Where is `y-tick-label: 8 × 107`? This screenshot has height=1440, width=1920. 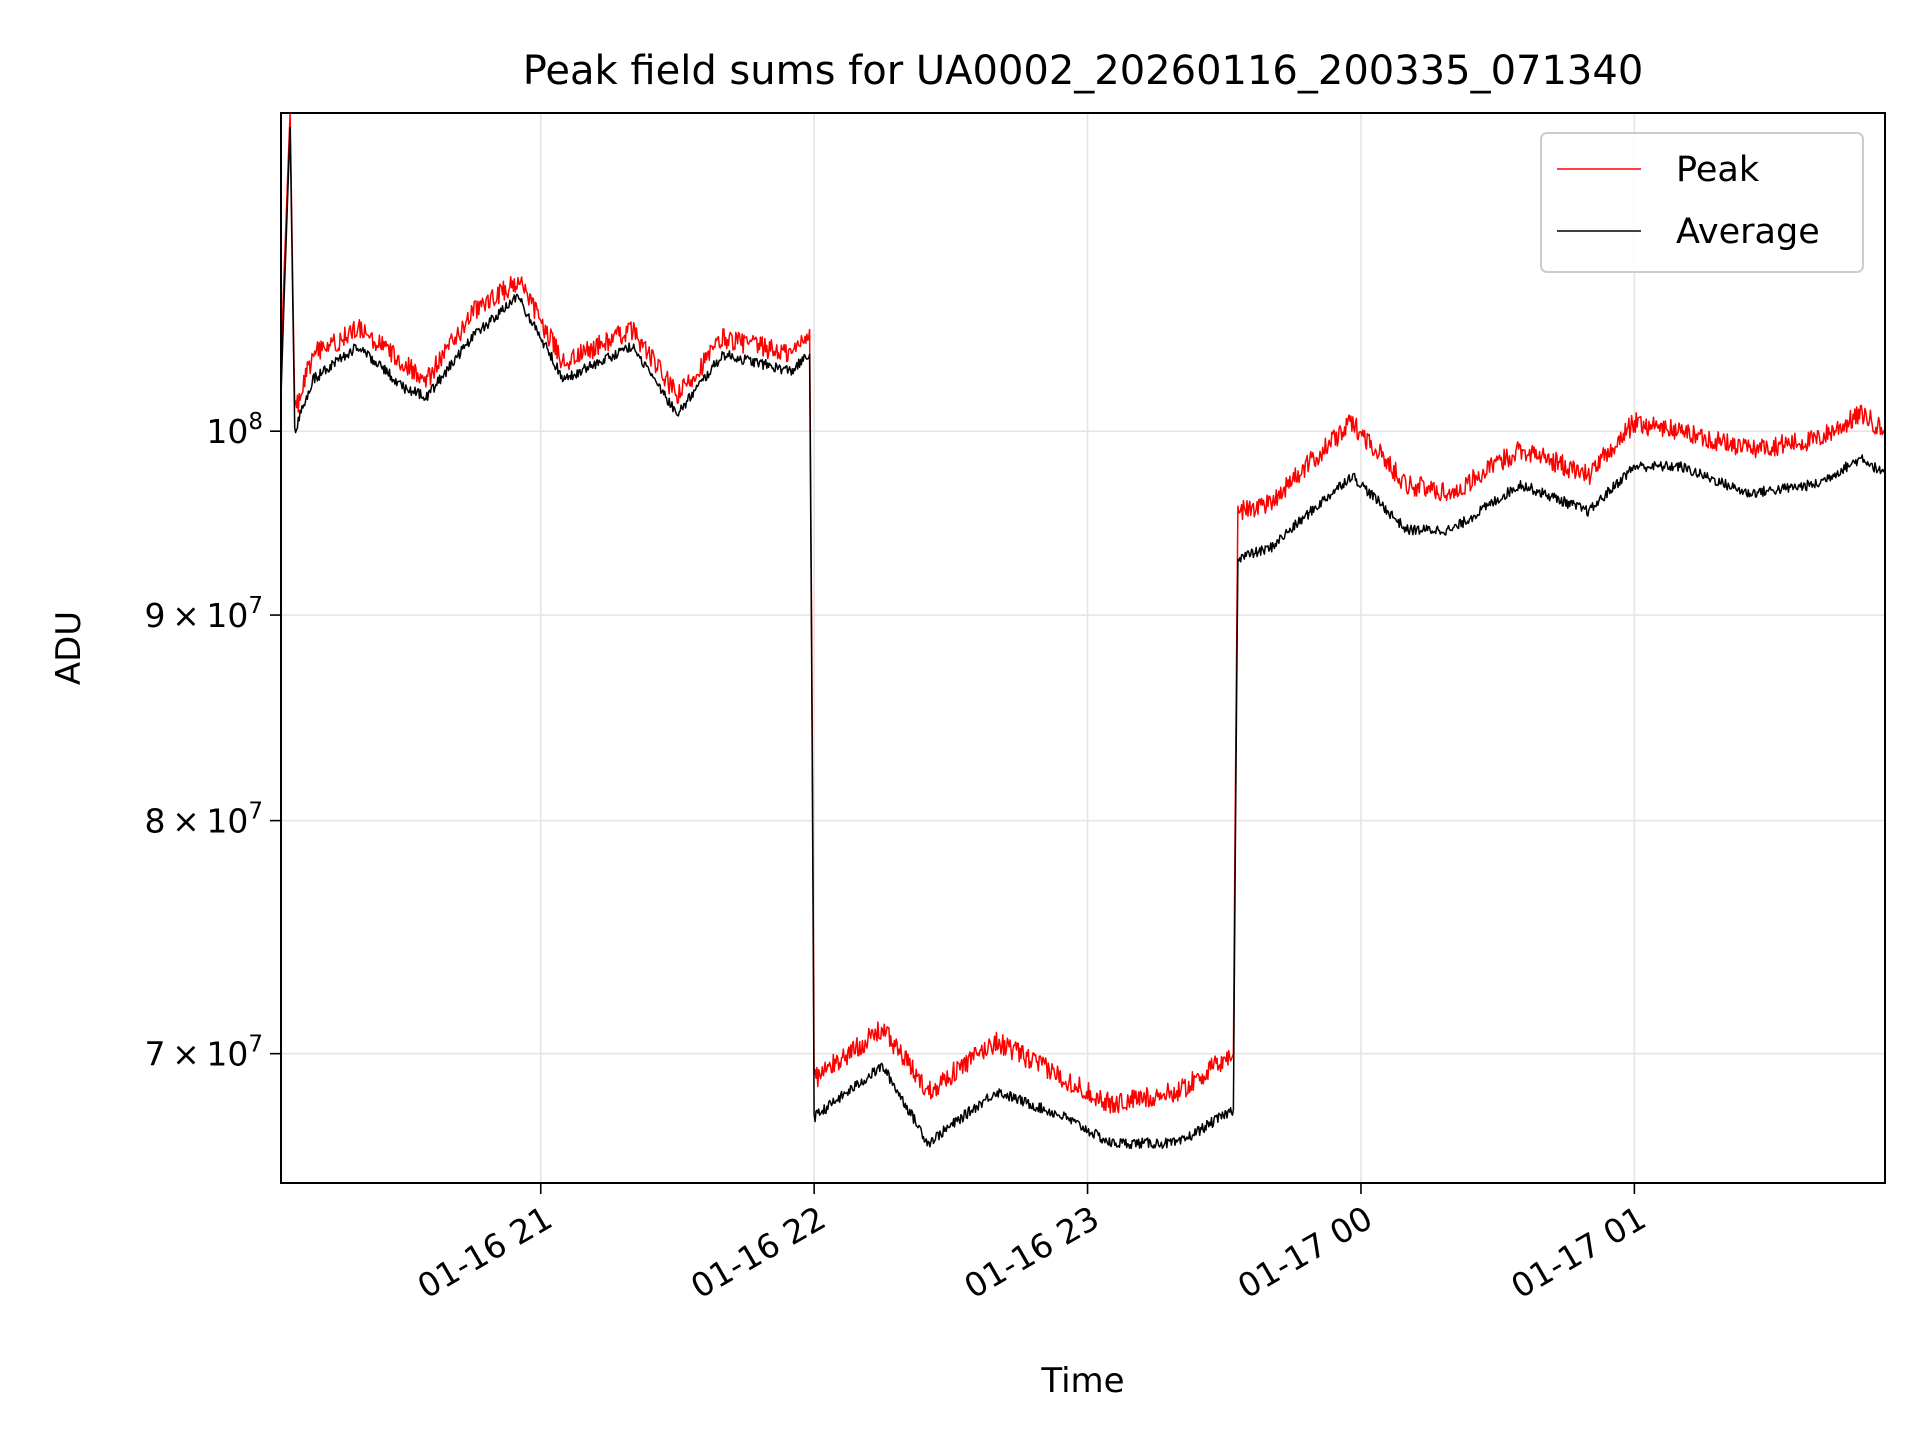 y-tick-label: 8 × 107 is located at coordinates (204, 820).